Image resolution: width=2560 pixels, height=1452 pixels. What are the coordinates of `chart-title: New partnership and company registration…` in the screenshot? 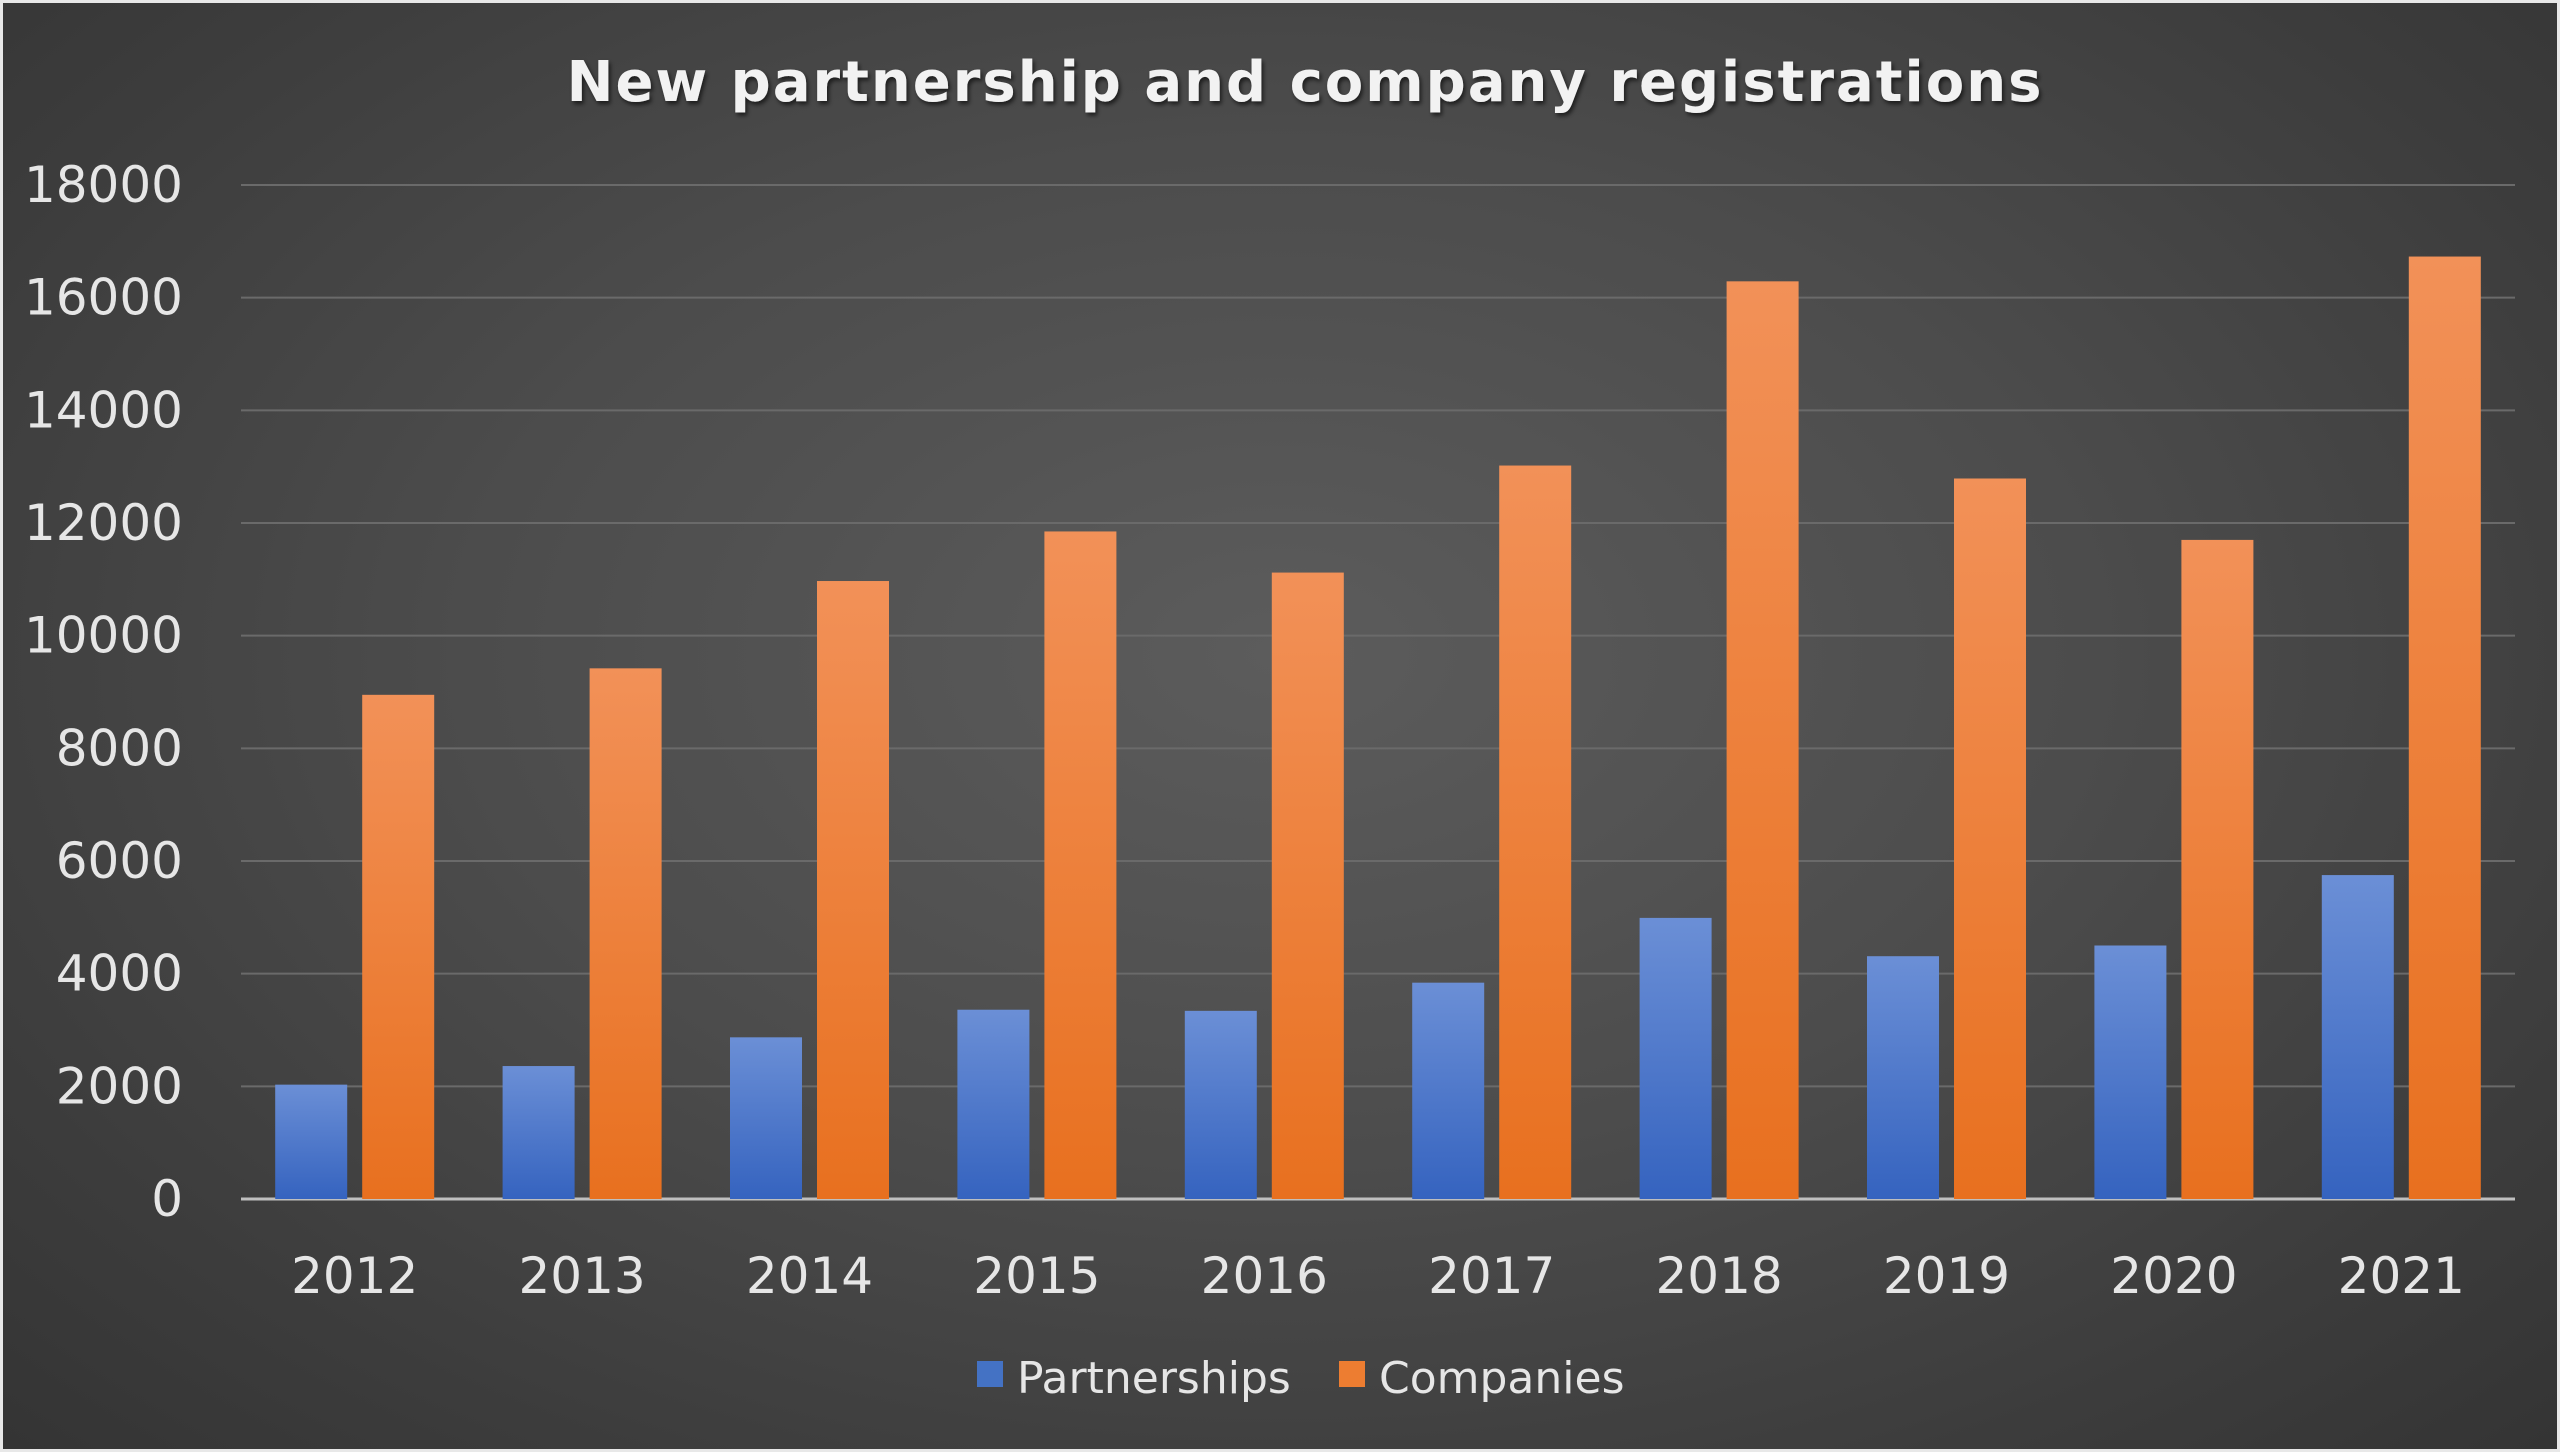 It's located at (1305, 82).